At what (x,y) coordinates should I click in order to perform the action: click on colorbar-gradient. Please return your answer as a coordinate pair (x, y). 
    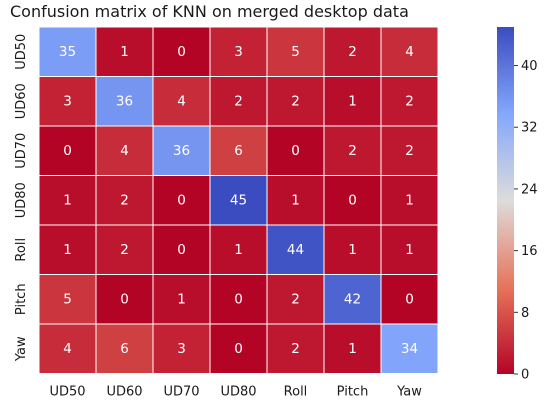
    Looking at the image, I should click on (505, 200).